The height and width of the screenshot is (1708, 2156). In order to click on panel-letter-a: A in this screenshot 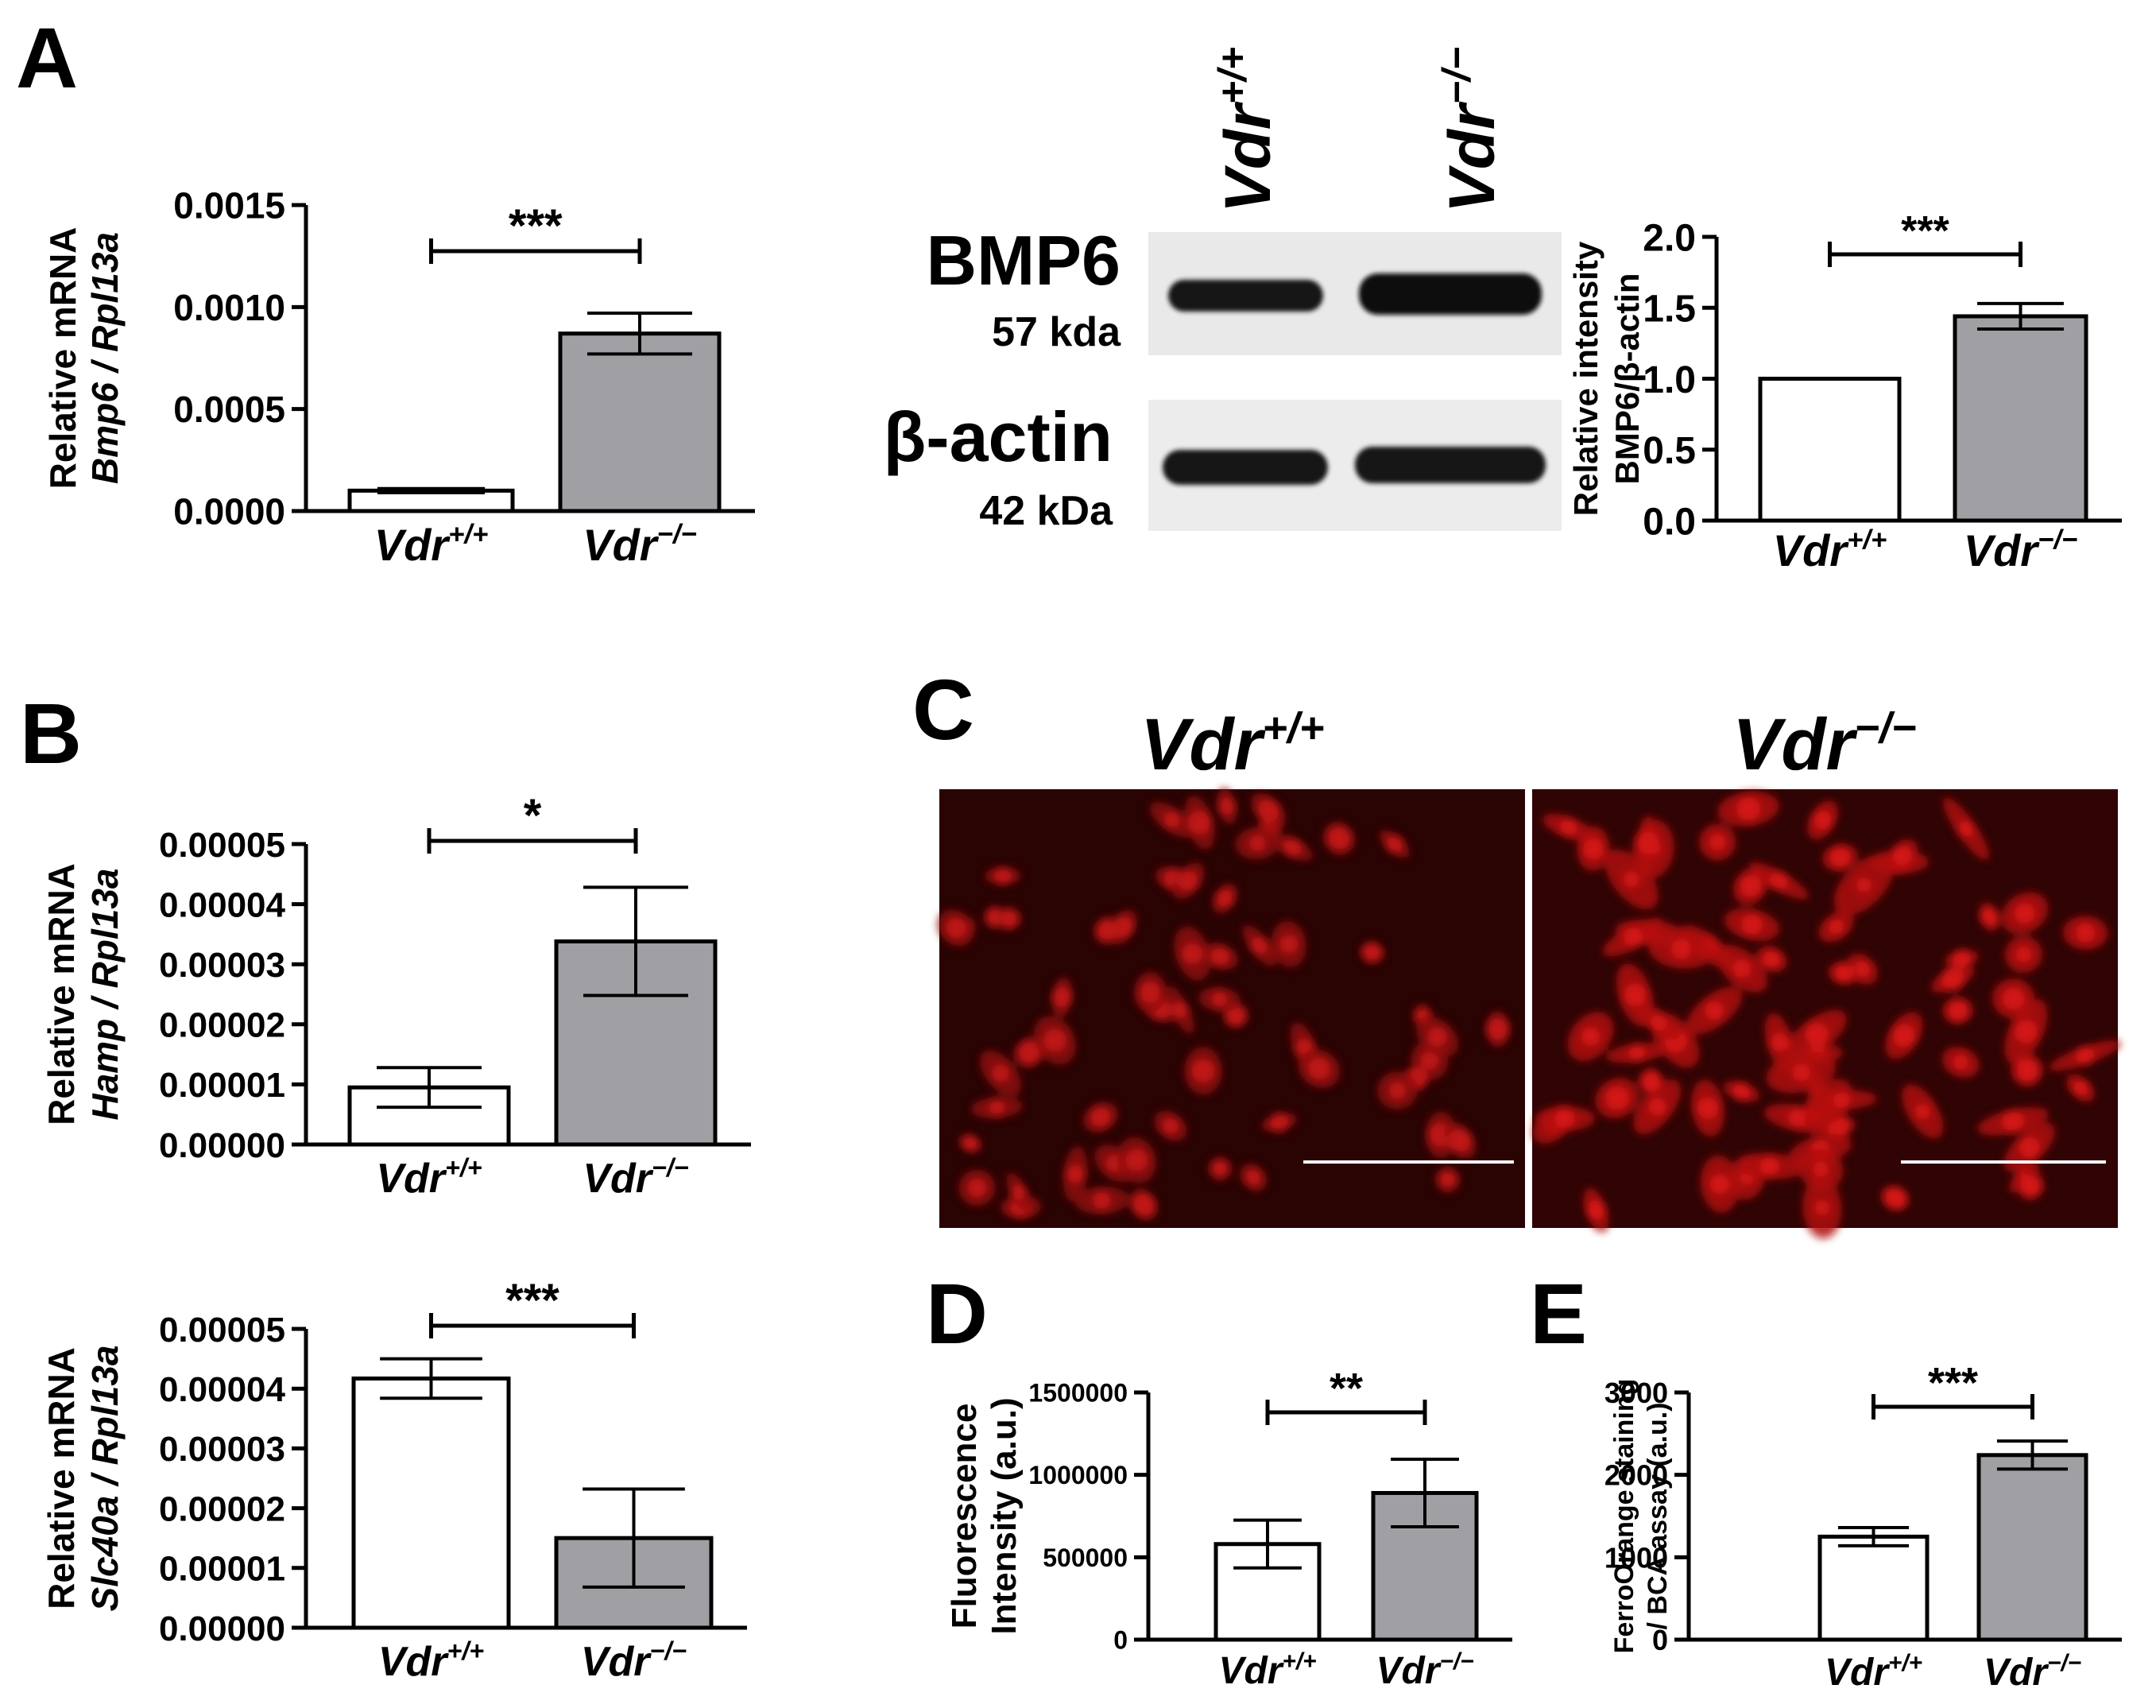, I will do `click(47, 58)`.